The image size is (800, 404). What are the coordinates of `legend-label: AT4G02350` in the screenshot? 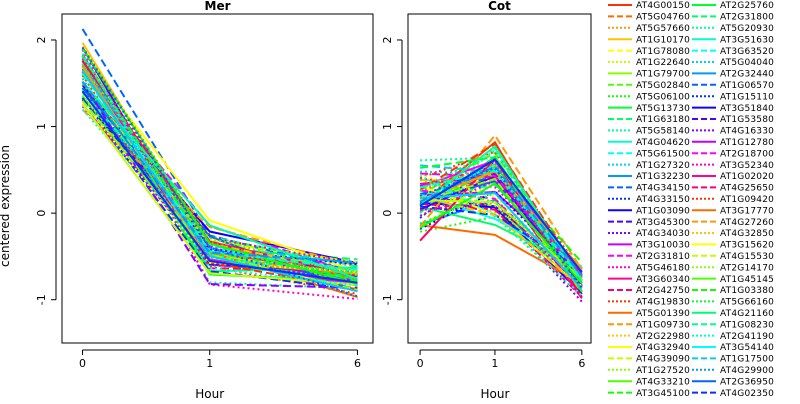 It's located at (747, 394).